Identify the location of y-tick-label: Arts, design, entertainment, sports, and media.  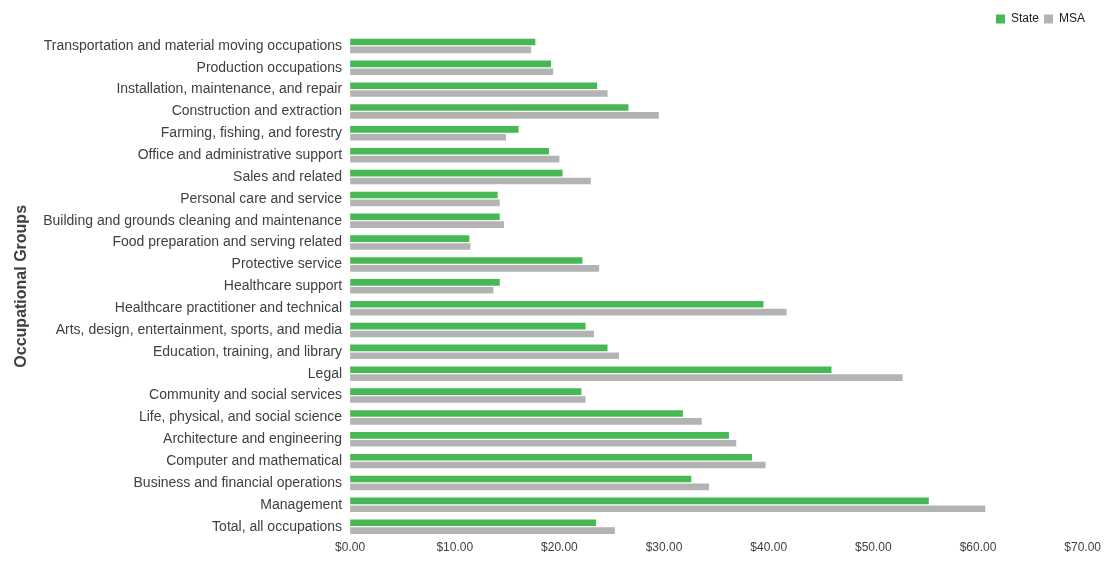
(199, 328).